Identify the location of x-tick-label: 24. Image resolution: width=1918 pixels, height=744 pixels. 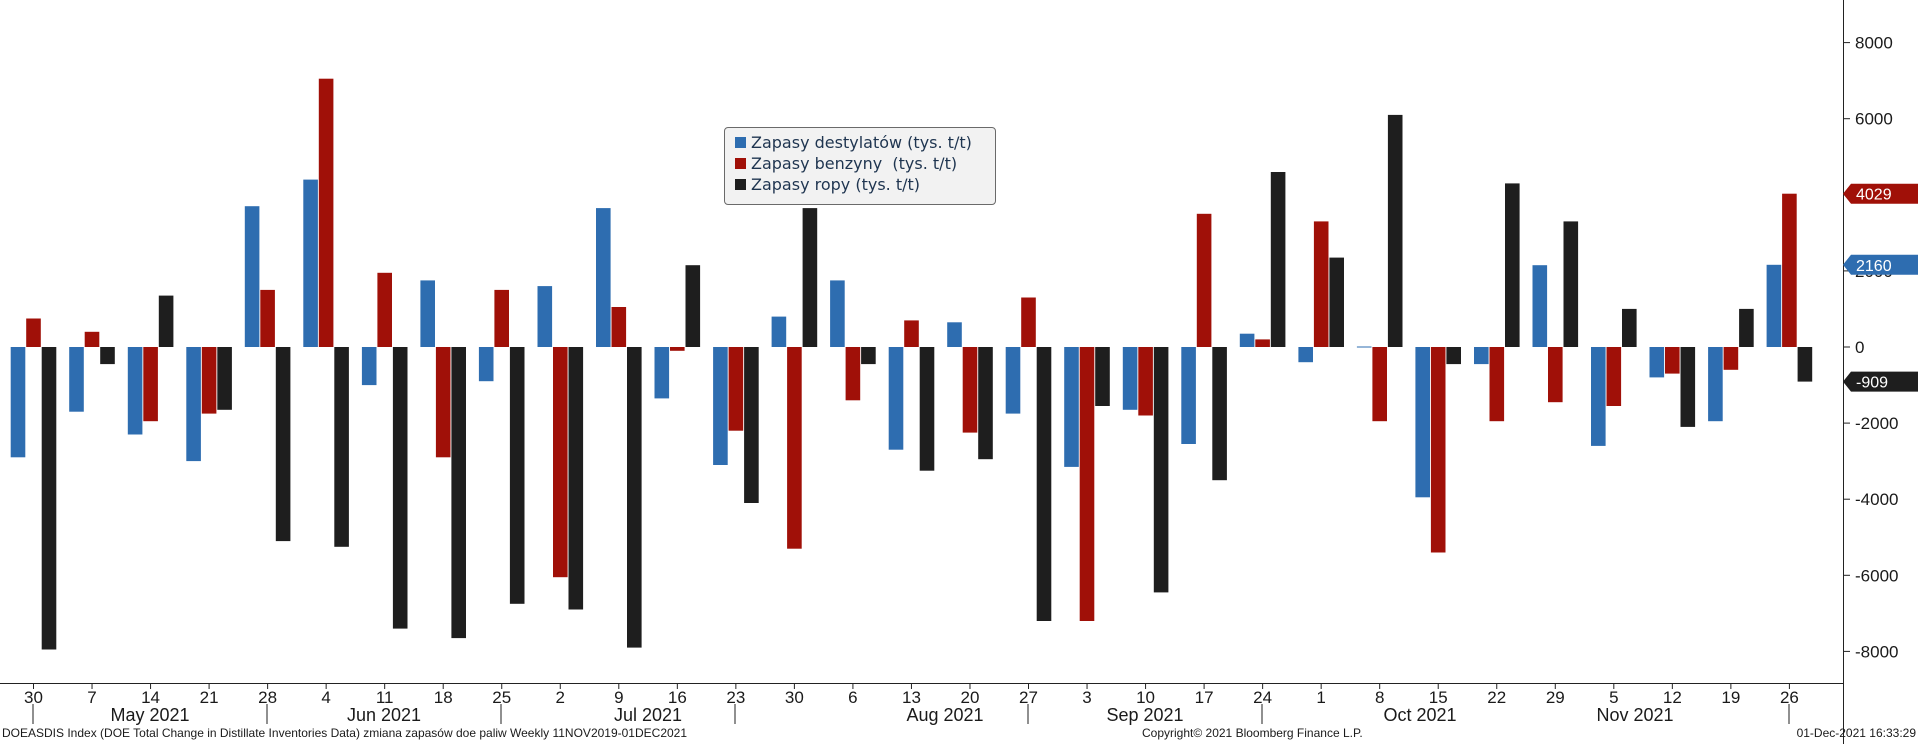
(1262, 697).